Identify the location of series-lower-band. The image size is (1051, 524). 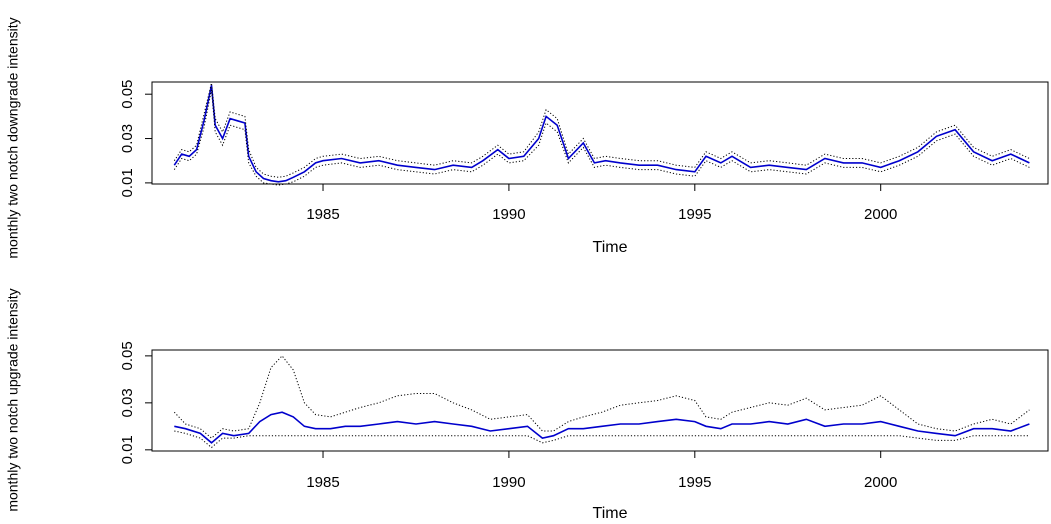
(602, 439).